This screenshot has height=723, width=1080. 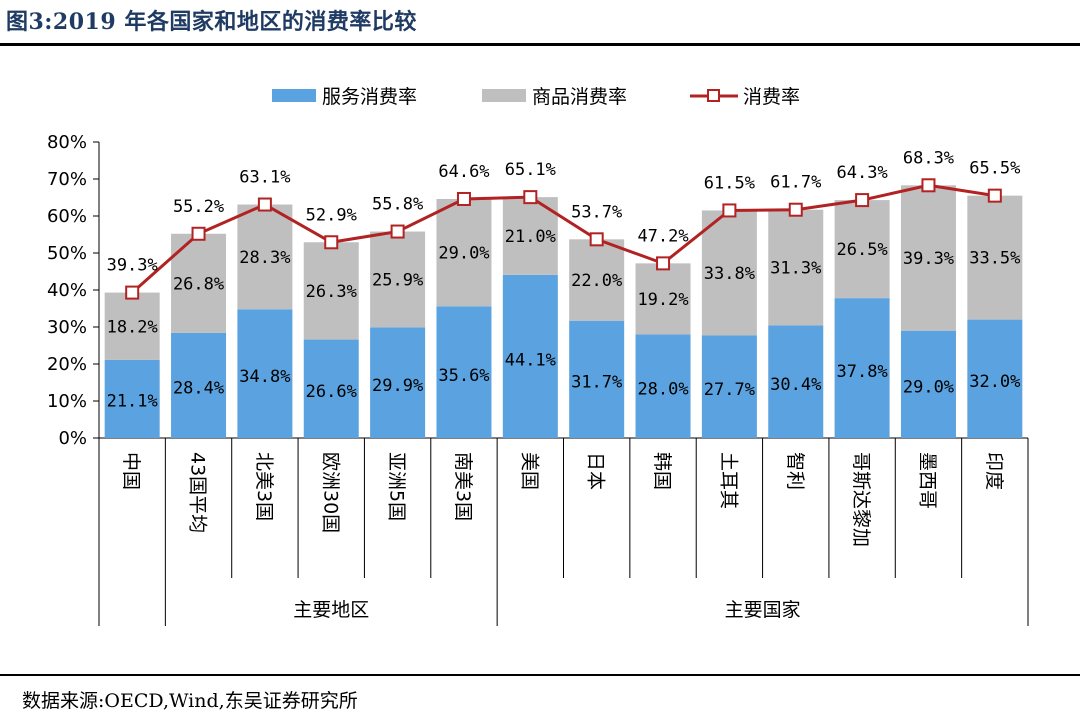 I want to click on label-services: 34.8%, so click(x=264, y=377).